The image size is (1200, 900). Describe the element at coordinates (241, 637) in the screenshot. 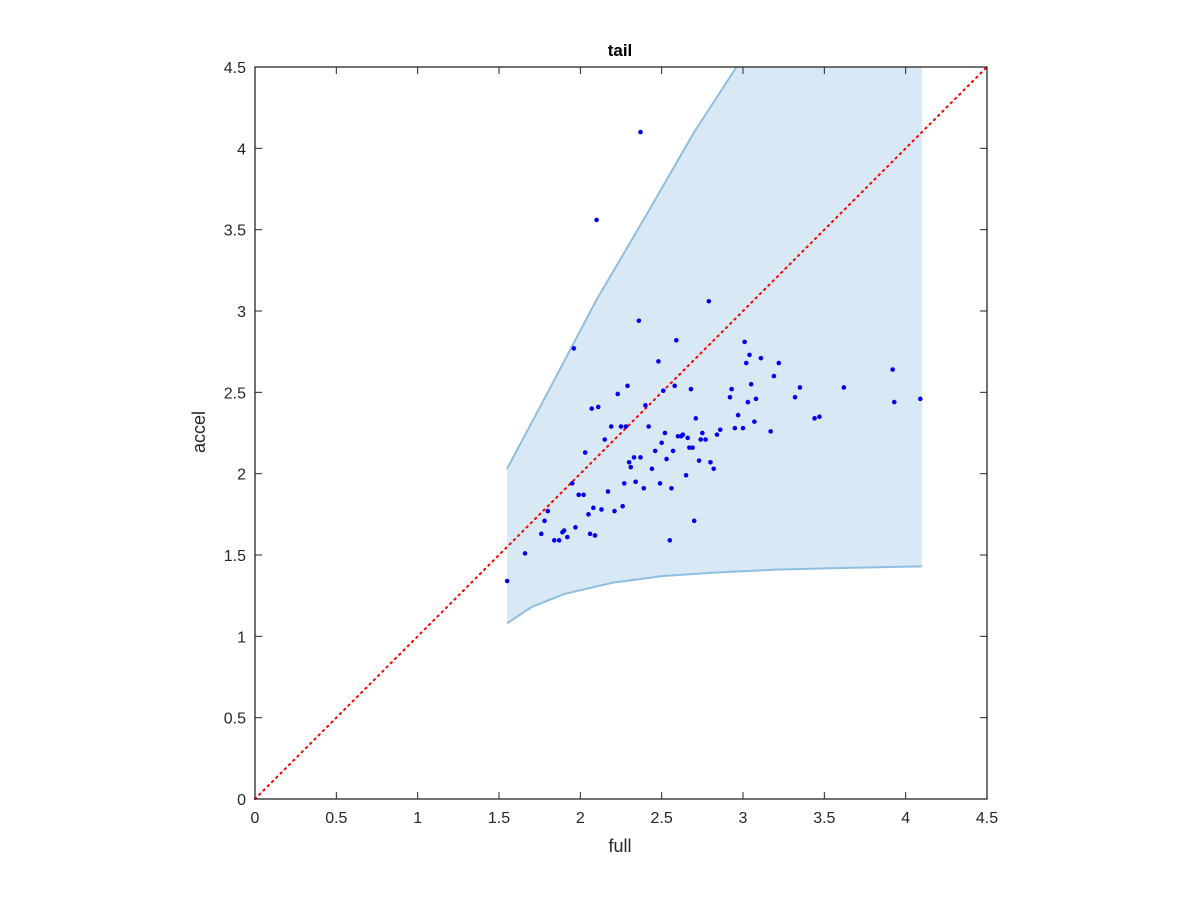

I see `y-tick-label: 1` at that location.